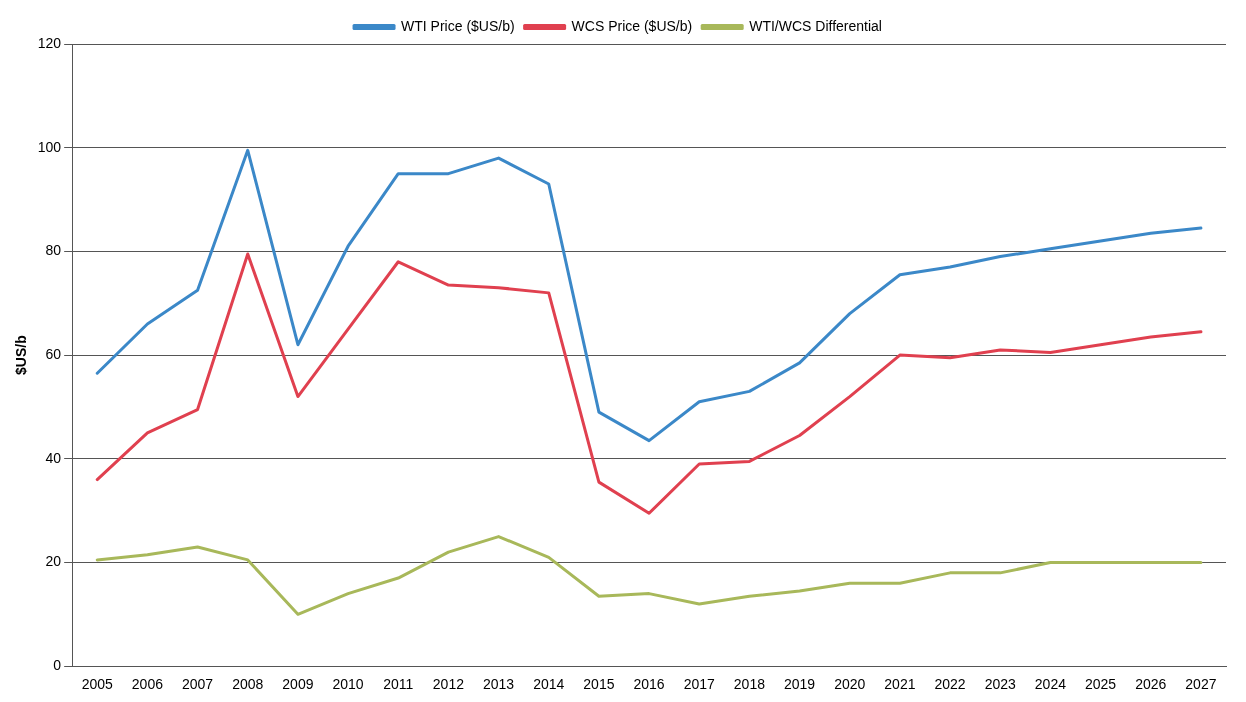  What do you see at coordinates (21, 355) in the screenshot?
I see `y-axis-title: $US/b` at bounding box center [21, 355].